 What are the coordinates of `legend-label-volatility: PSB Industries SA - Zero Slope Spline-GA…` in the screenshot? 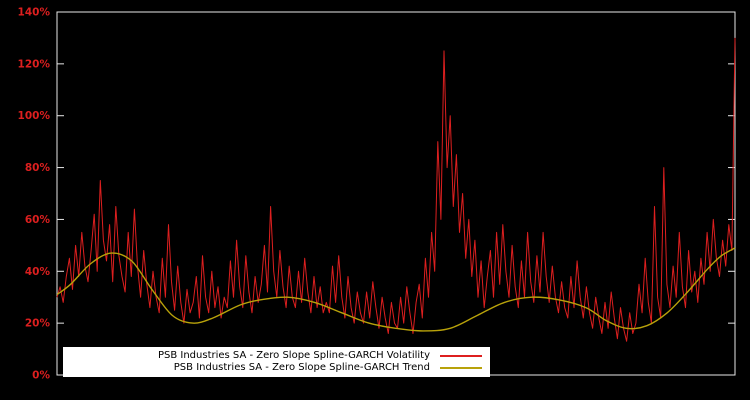 It's located at (293, 355).